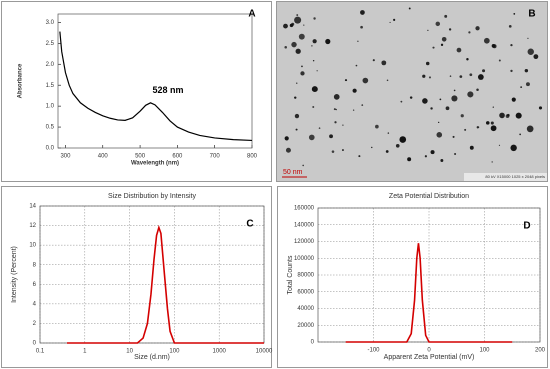 Image resolution: width=550 pixels, height=369 pixels. What do you see at coordinates (215, 157) in the screenshot?
I see `x-tick-label: 700` at bounding box center [215, 157].